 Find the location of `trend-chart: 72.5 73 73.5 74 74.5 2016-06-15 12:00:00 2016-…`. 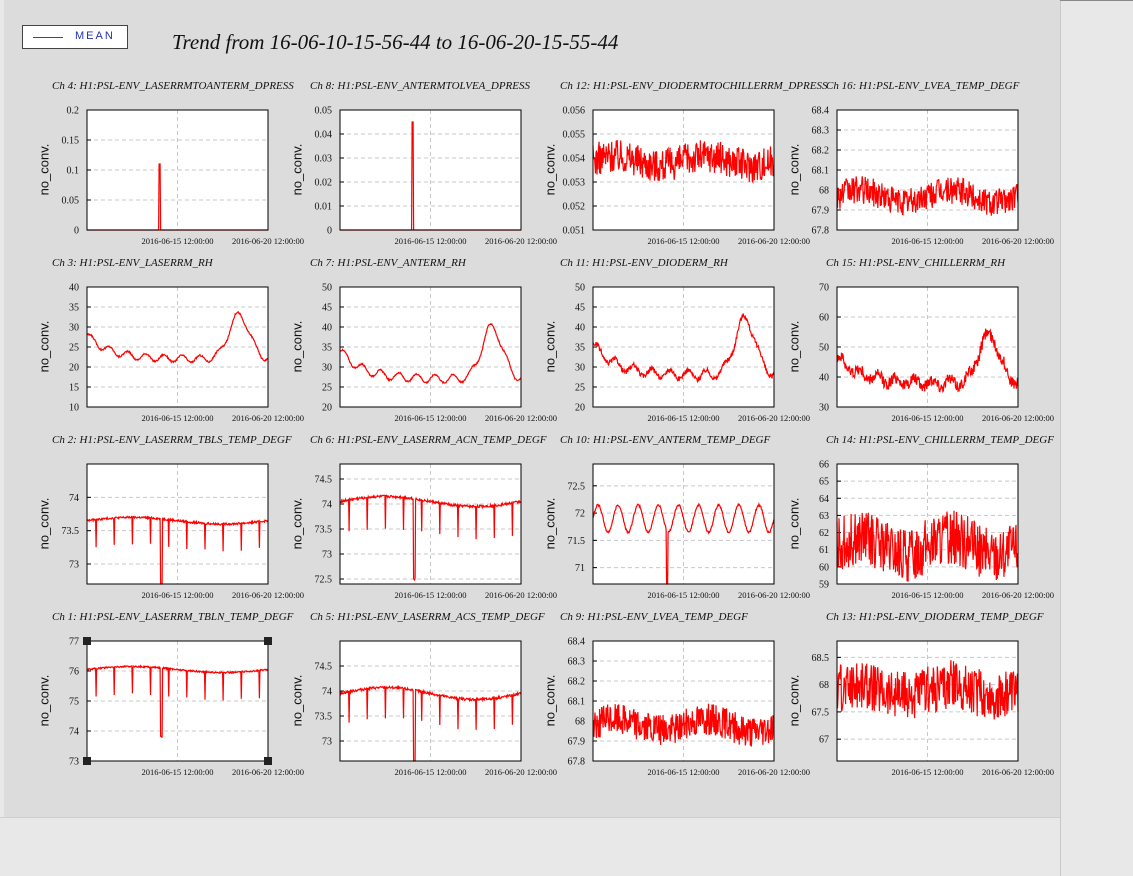

trend-chart: 72.5 73 73.5 74 74.5 2016-06-15 12:00:00 2016-… is located at coordinates (450, 535).